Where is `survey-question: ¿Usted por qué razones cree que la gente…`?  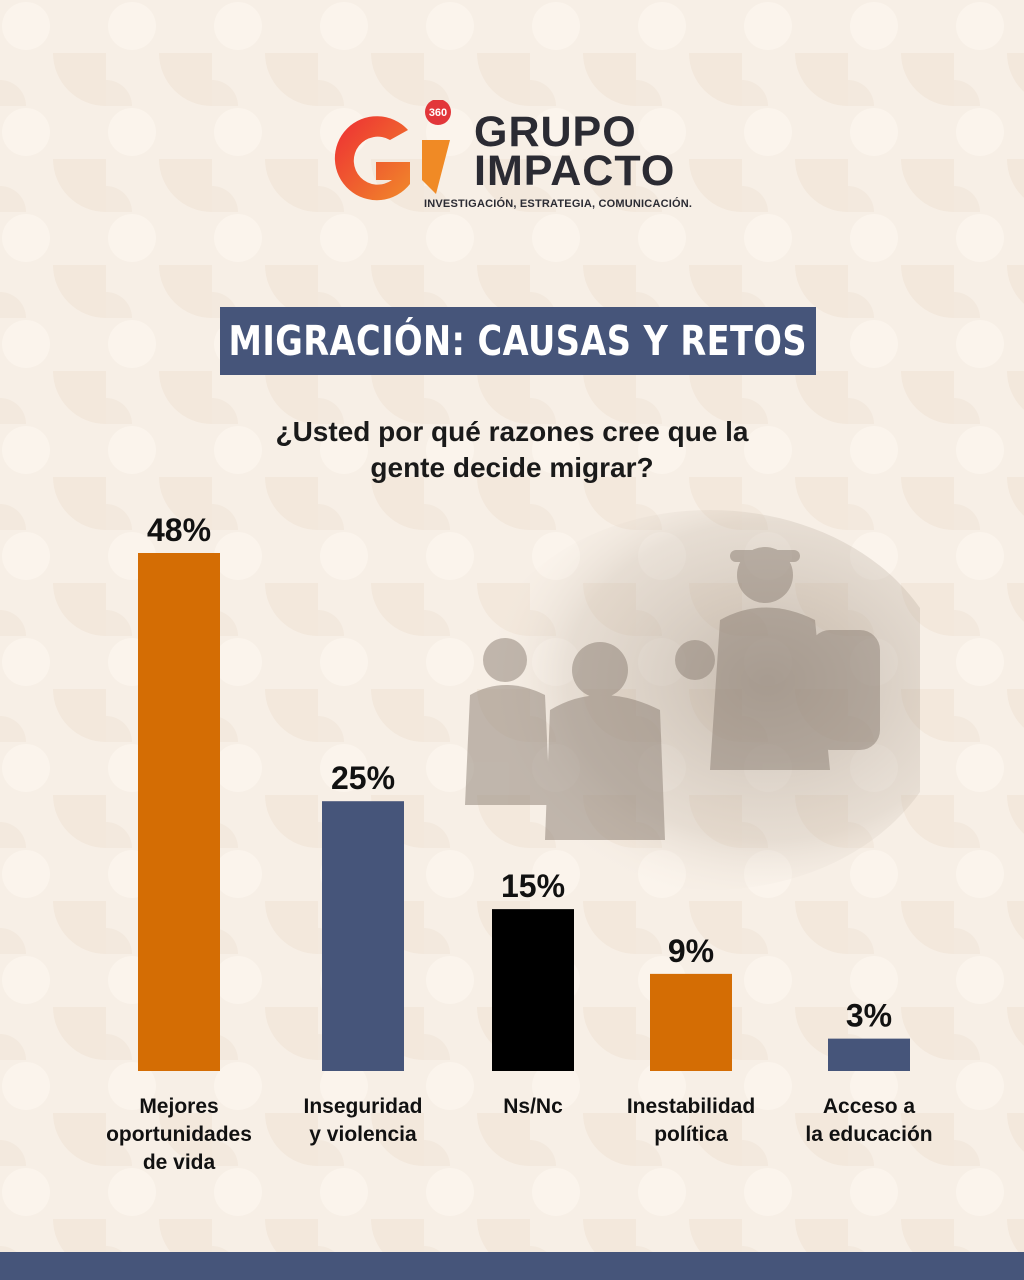
survey-question: ¿Usted por qué razones cree que la gente… is located at coordinates (512, 450).